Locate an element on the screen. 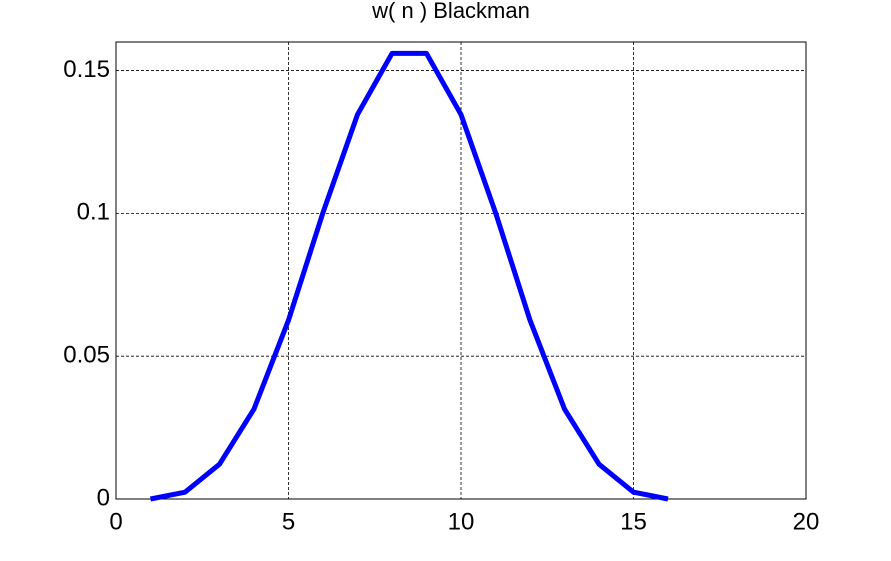  chart-title: w( n ) Blackman is located at coordinates (450, 11).